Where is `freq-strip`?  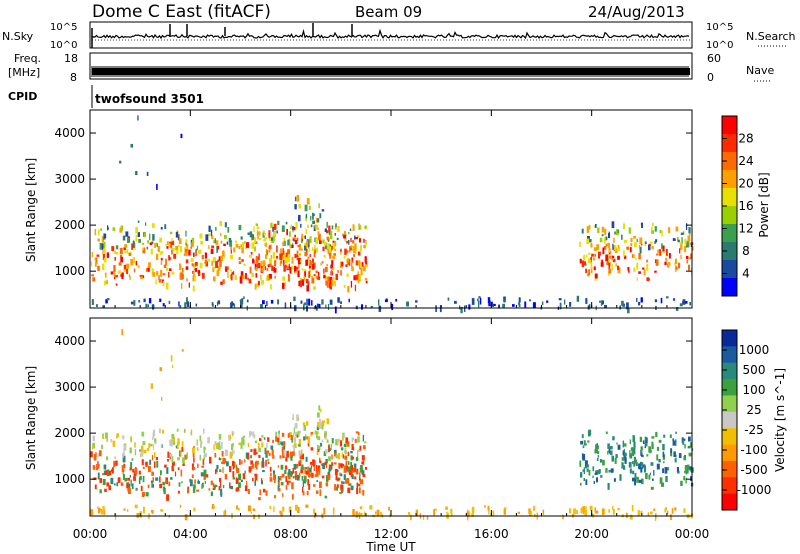 freq-strip is located at coordinates (391, 66).